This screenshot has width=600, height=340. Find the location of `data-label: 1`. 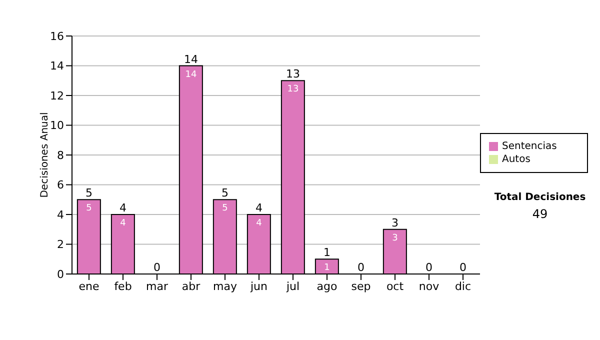

data-label: 1 is located at coordinates (327, 268).